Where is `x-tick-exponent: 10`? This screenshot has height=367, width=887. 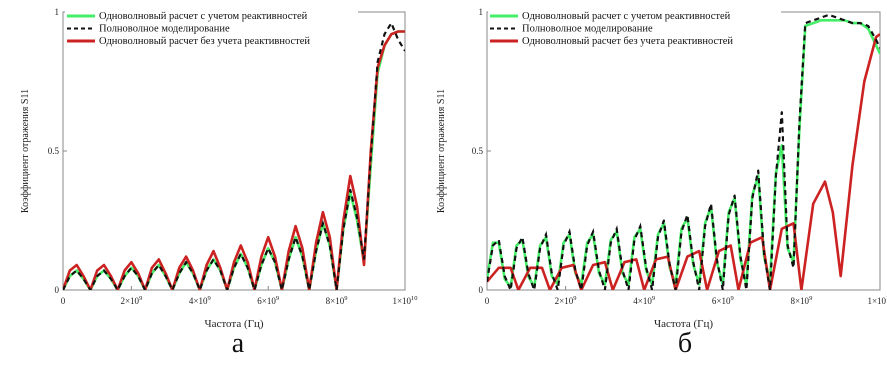 x-tick-exponent: 10 is located at coordinates (414, 298).